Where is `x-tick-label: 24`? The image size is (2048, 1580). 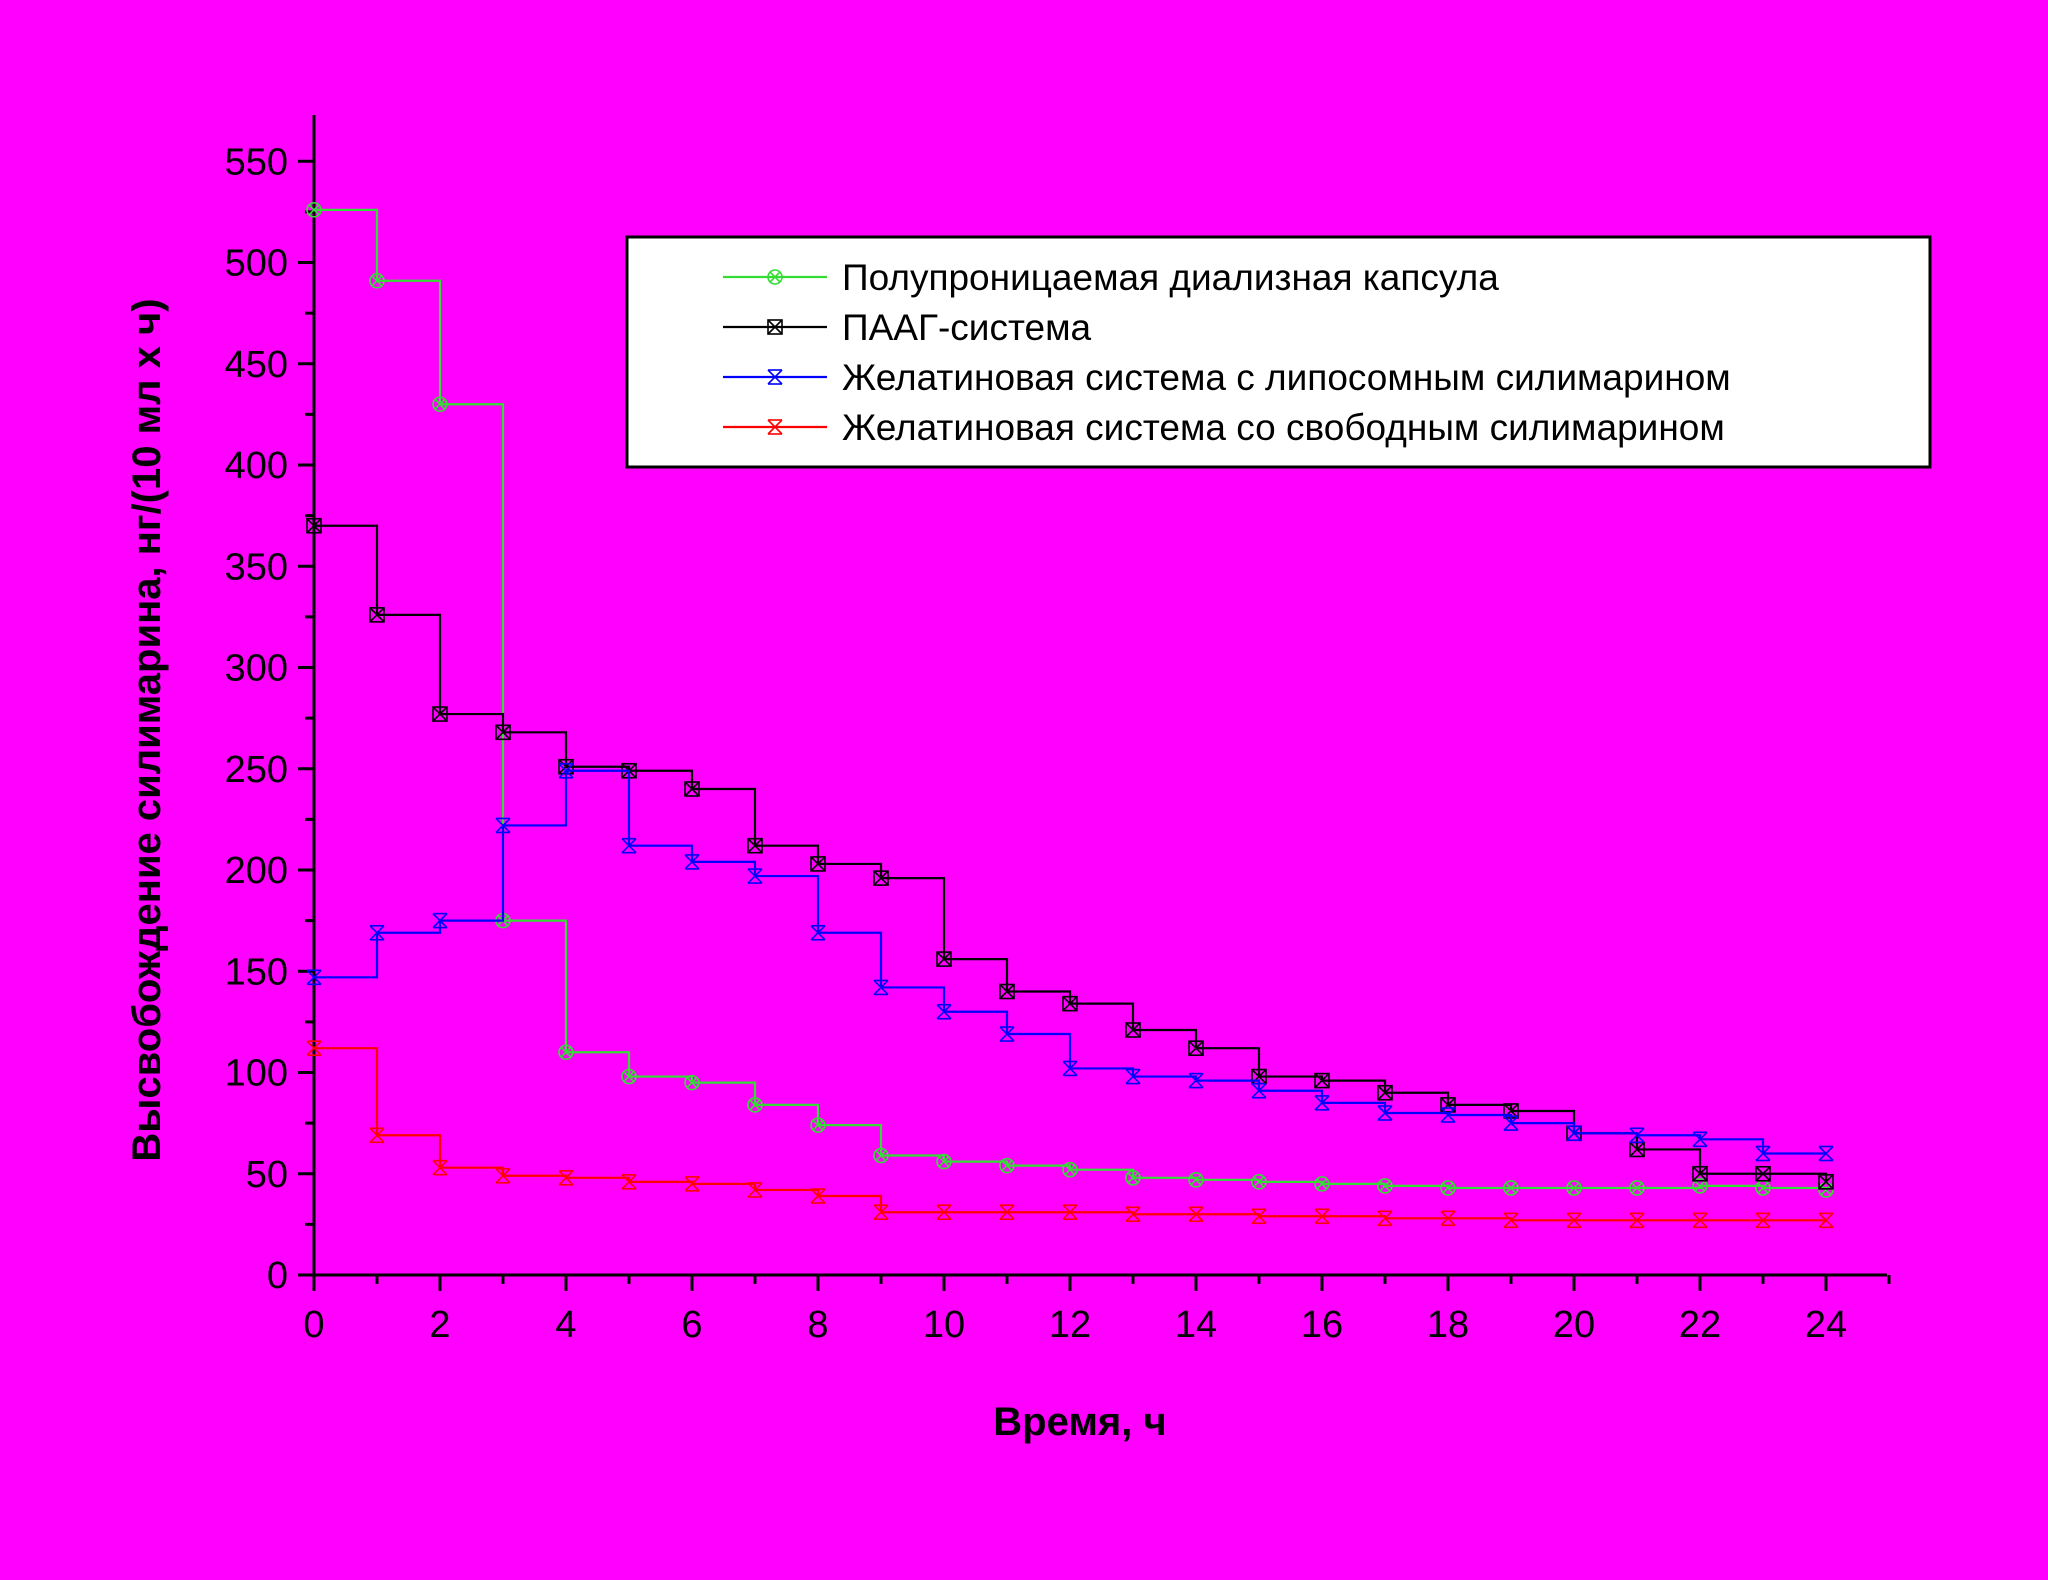 x-tick-label: 24 is located at coordinates (1826, 1325).